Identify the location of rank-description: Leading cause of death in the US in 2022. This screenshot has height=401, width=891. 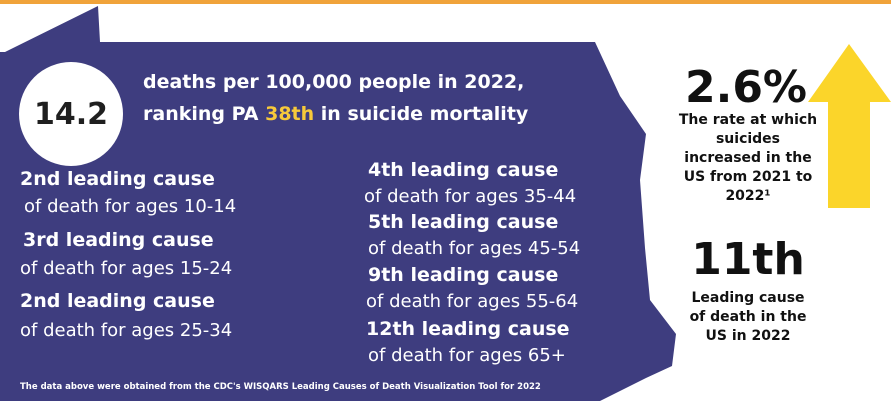
(748, 317).